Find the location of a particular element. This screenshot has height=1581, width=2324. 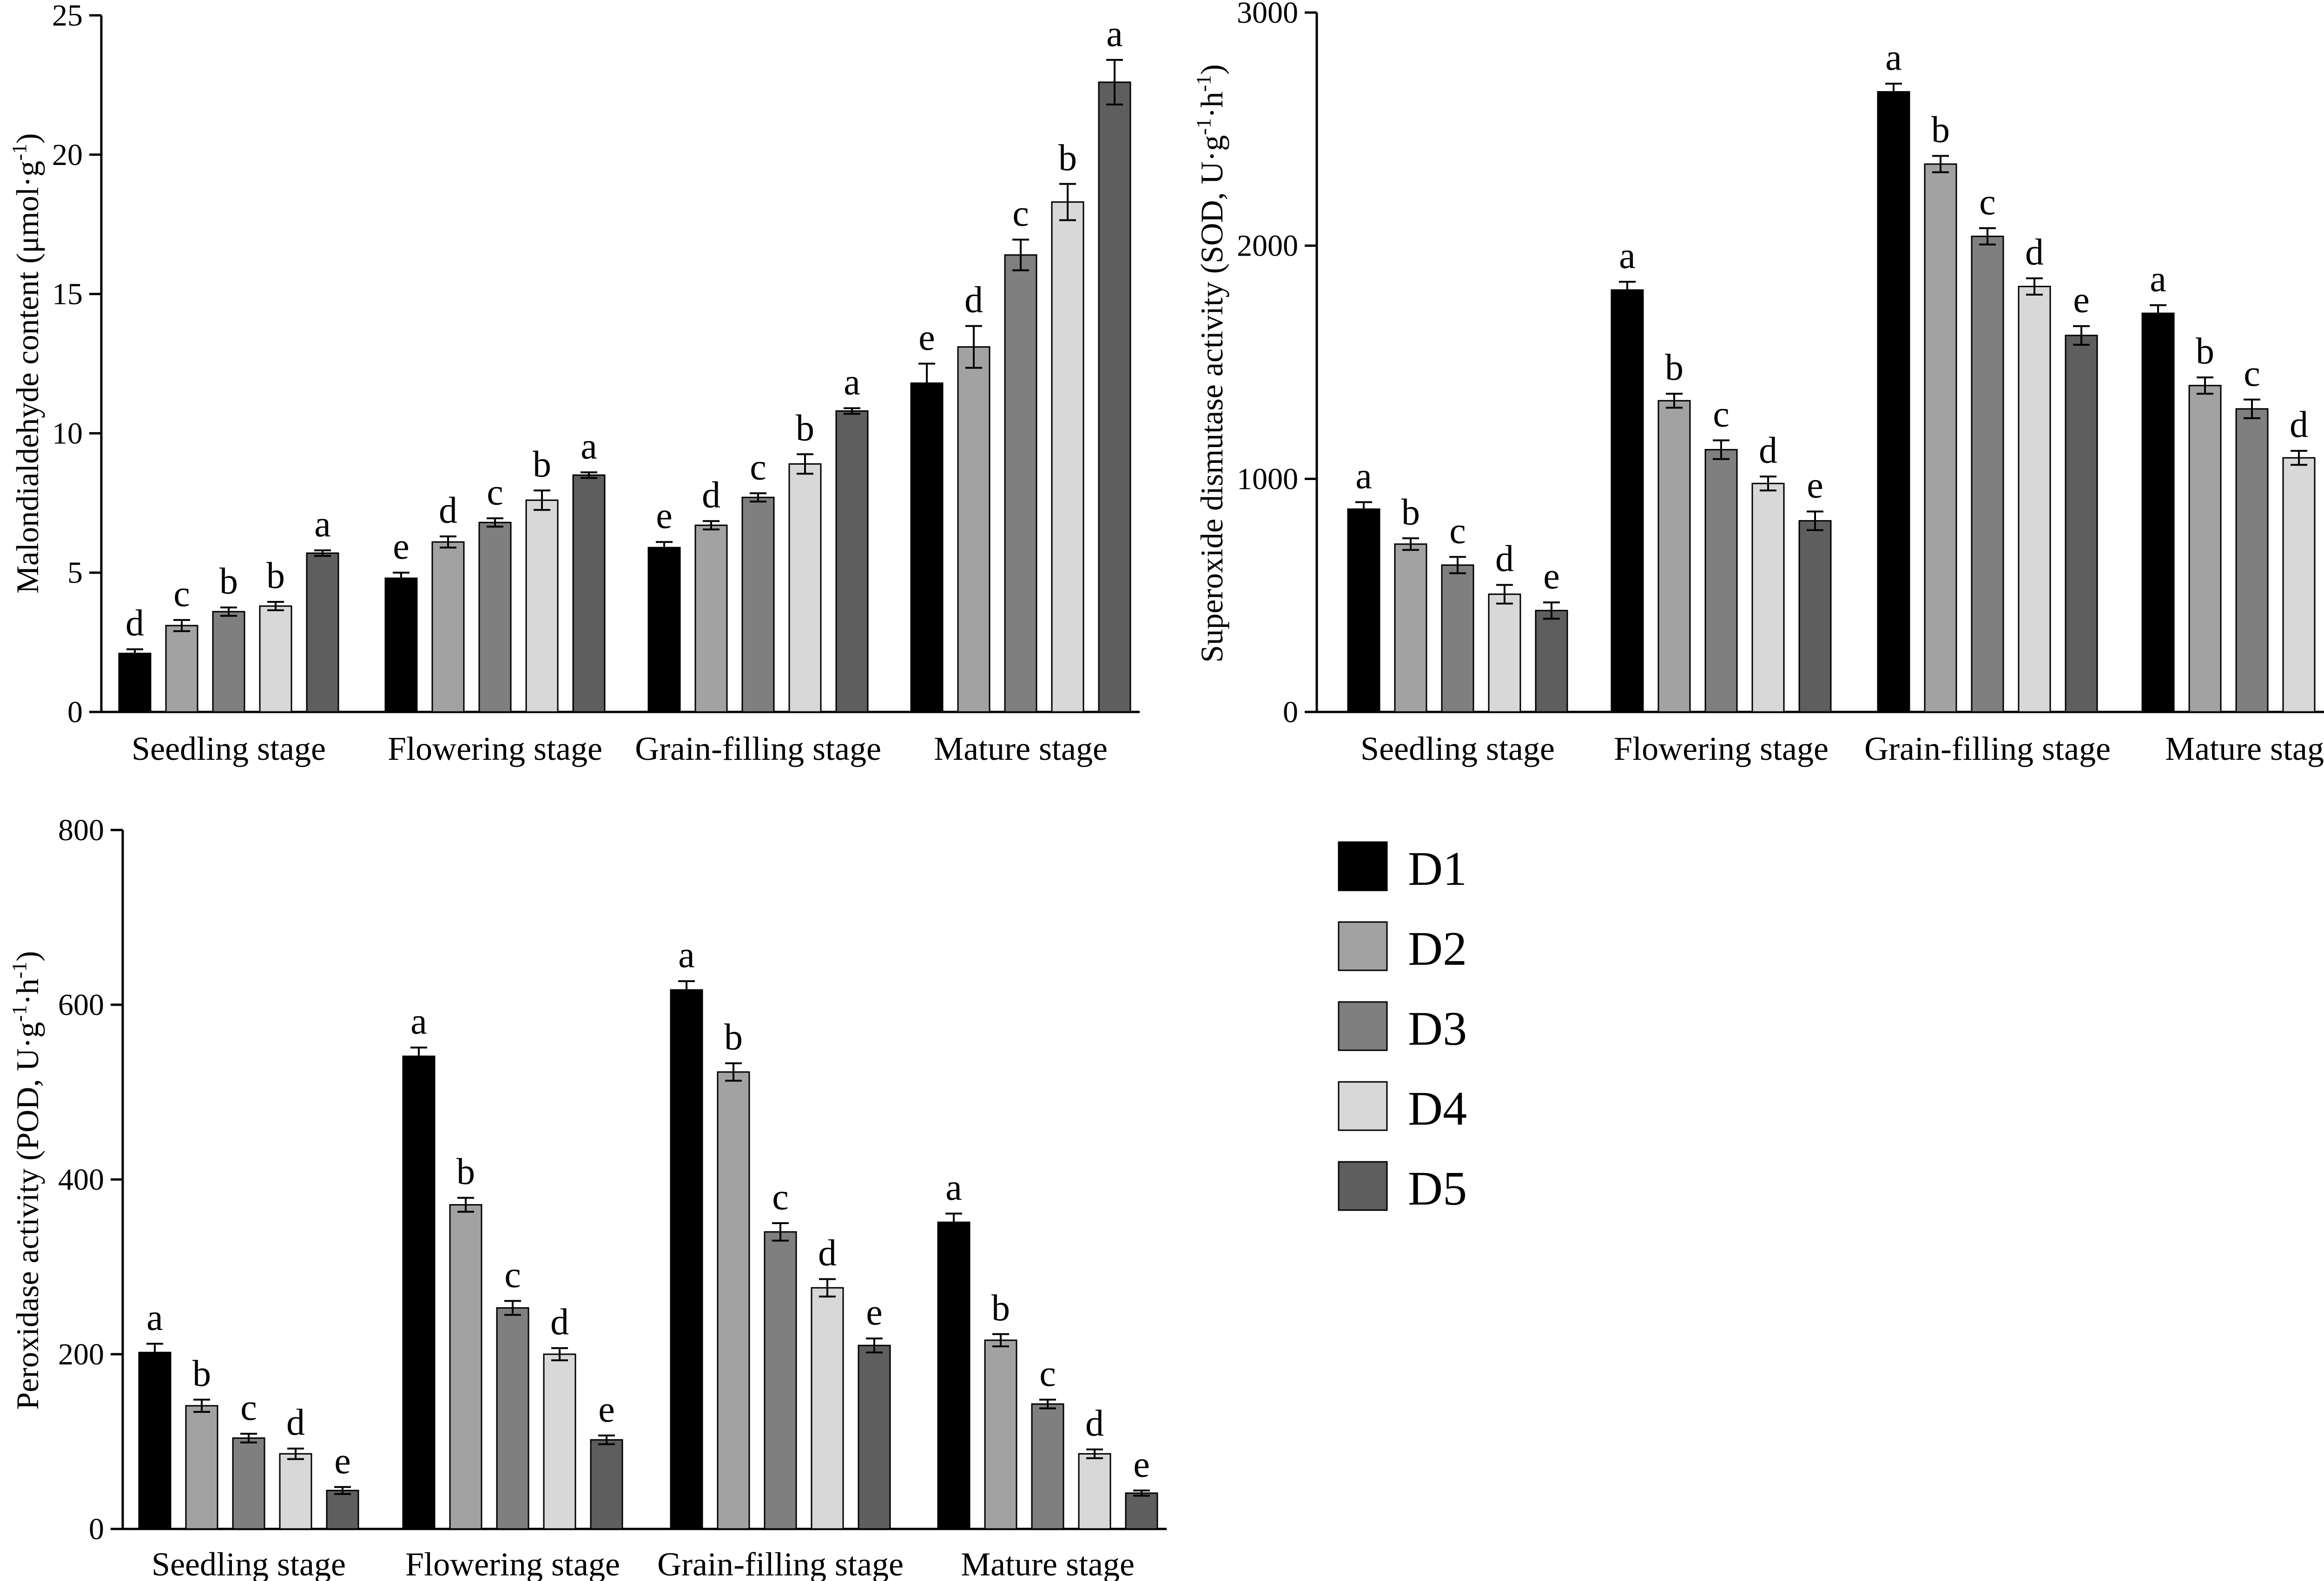

legend-swatch-d3 is located at coordinates (1363, 1026).